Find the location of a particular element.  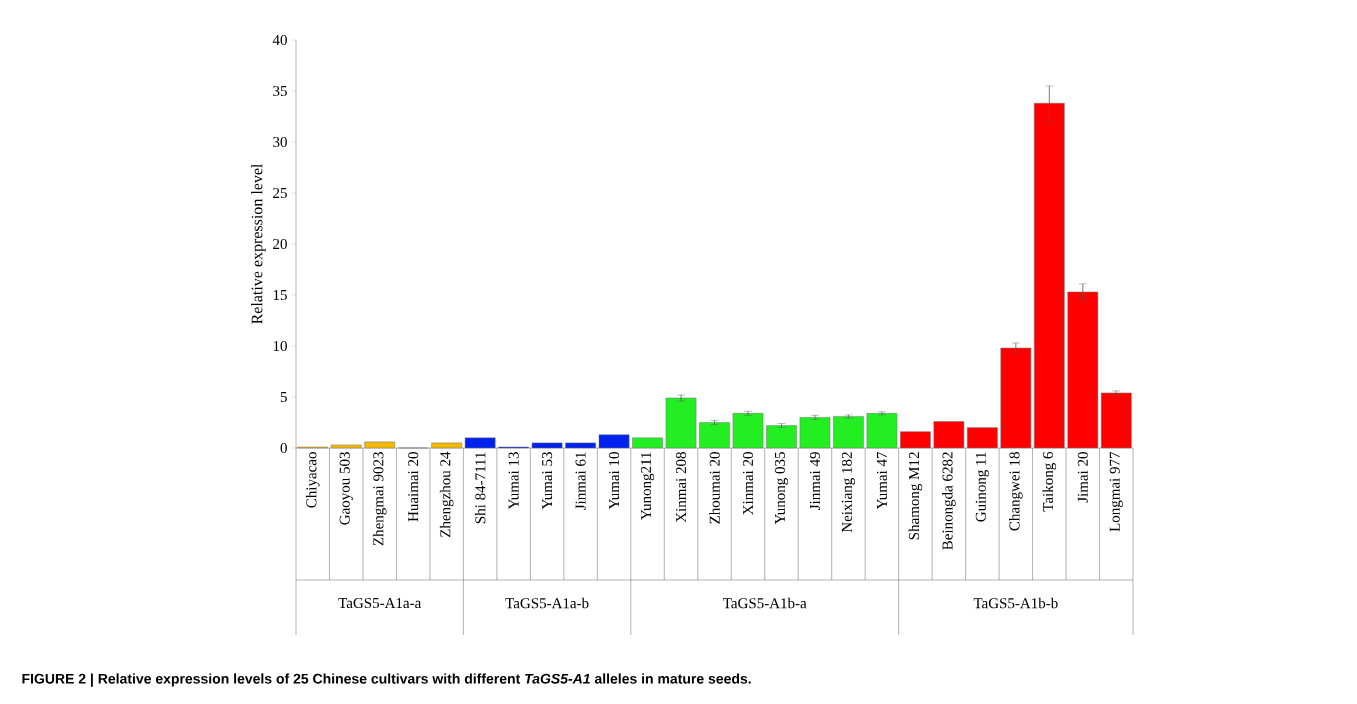

y-tick-label: 25 is located at coordinates (280, 193).